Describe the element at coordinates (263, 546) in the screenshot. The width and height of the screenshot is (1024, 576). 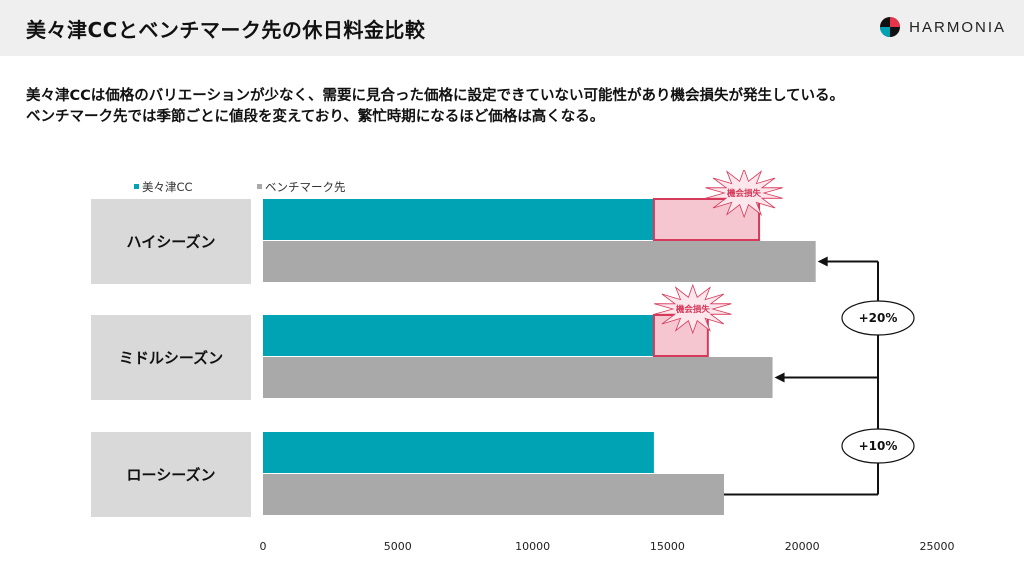
I see `x-tick-label: 0` at that location.